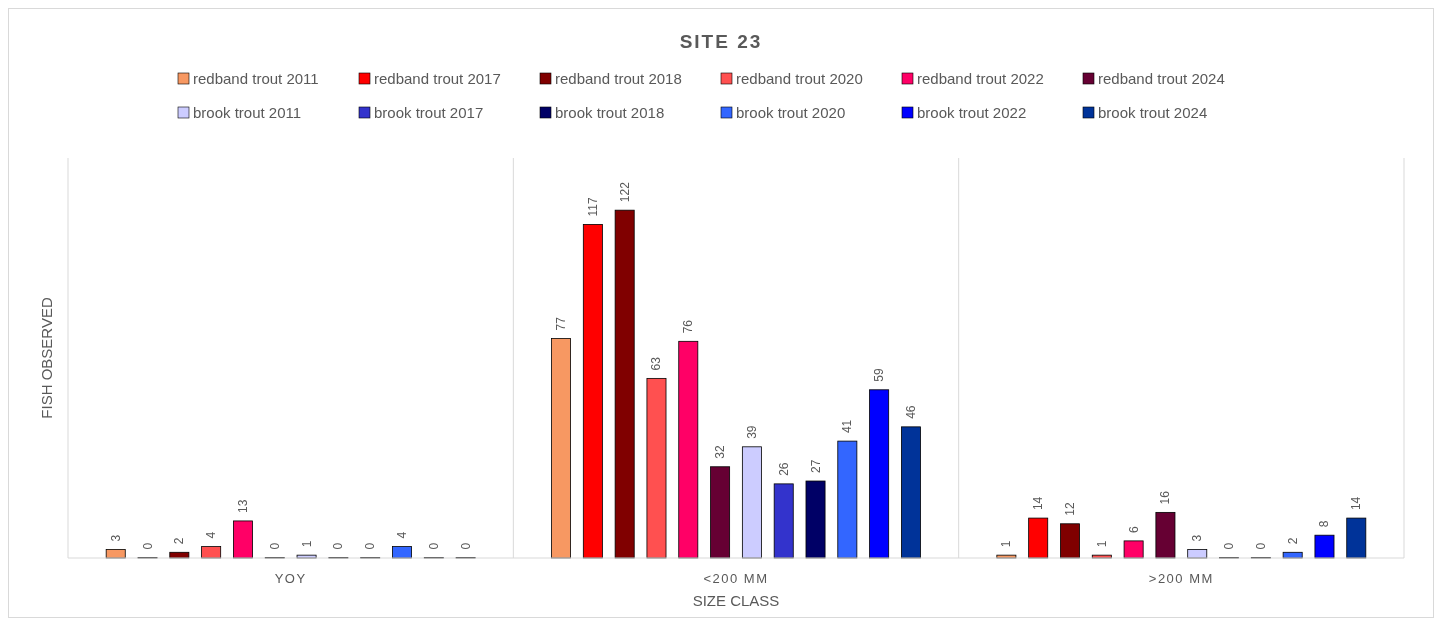 The image size is (1442, 626). I want to click on y-axis-title: FISH OBSERVED, so click(46, 358).